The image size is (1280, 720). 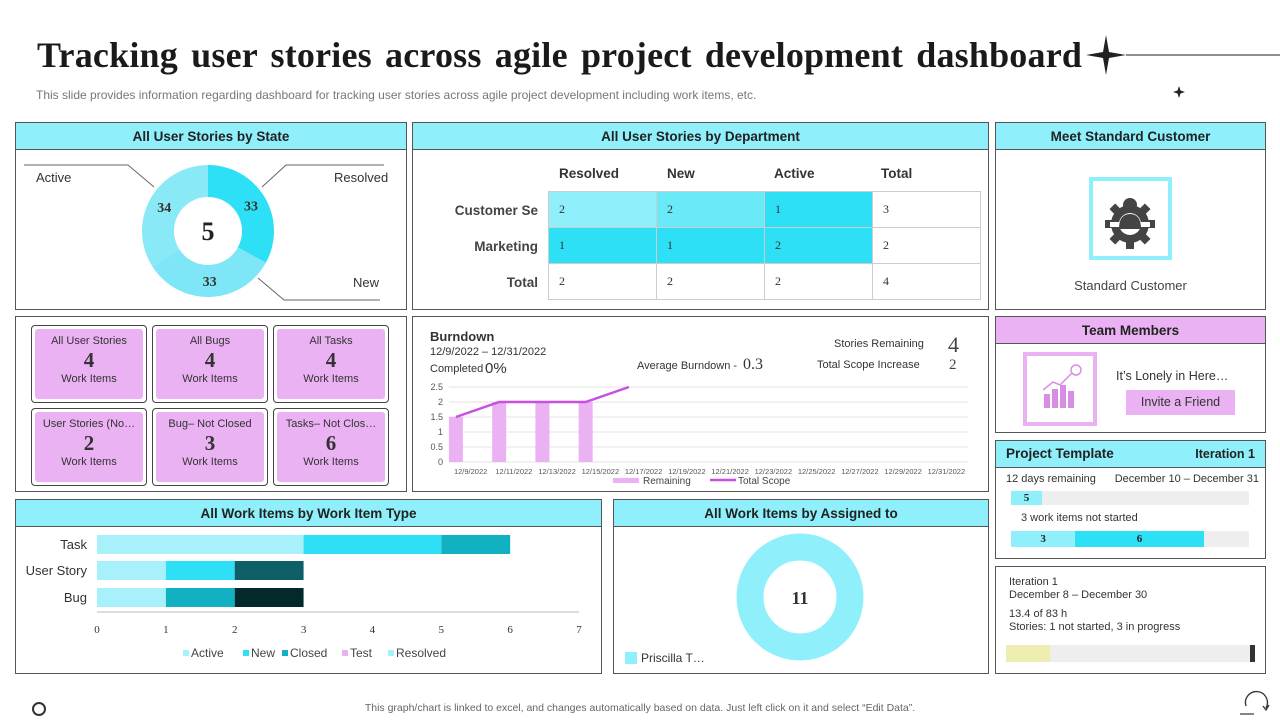 I want to click on donut-slice-new, so click(x=209, y=272).